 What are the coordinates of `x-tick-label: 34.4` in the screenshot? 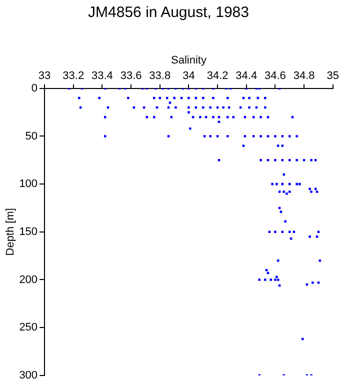 It's located at (247, 76).